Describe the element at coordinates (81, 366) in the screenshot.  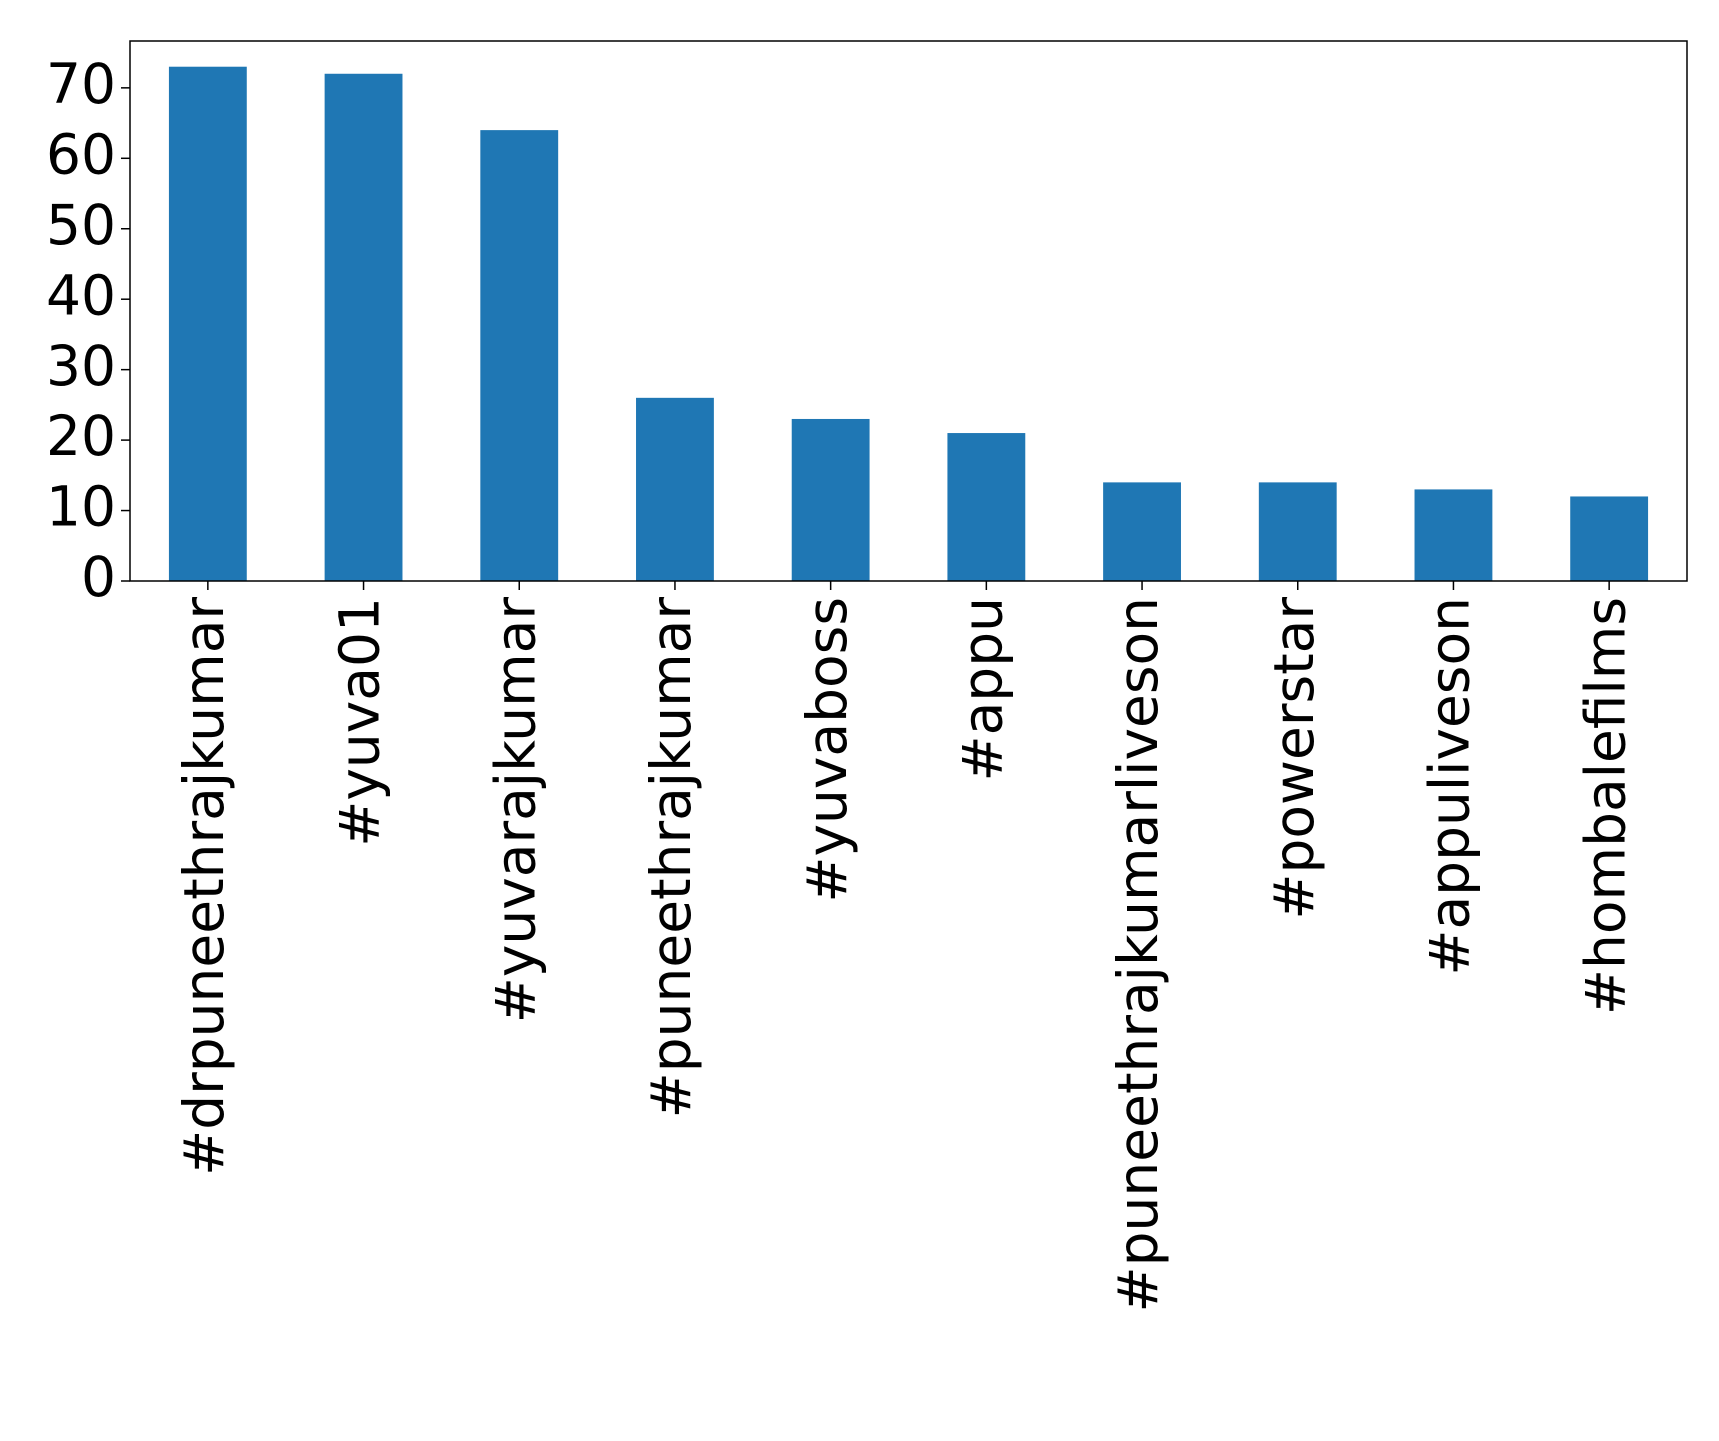
I see `y-tick-label: 30` at that location.